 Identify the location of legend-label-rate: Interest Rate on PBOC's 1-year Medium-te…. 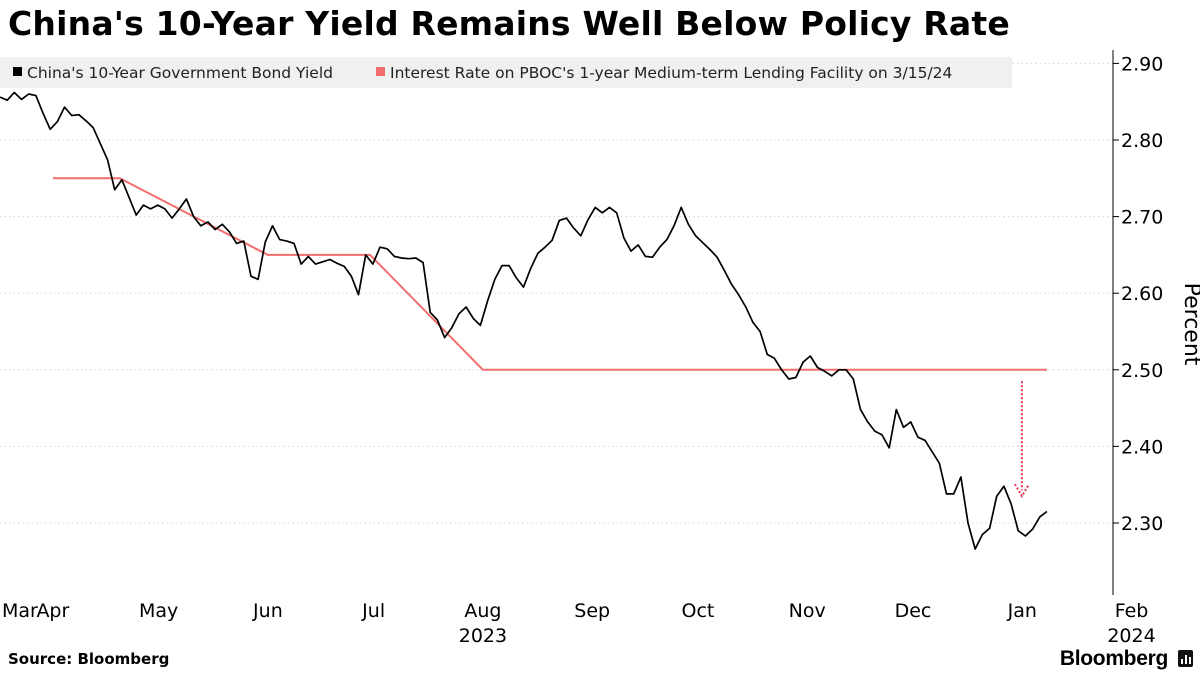
(671, 73).